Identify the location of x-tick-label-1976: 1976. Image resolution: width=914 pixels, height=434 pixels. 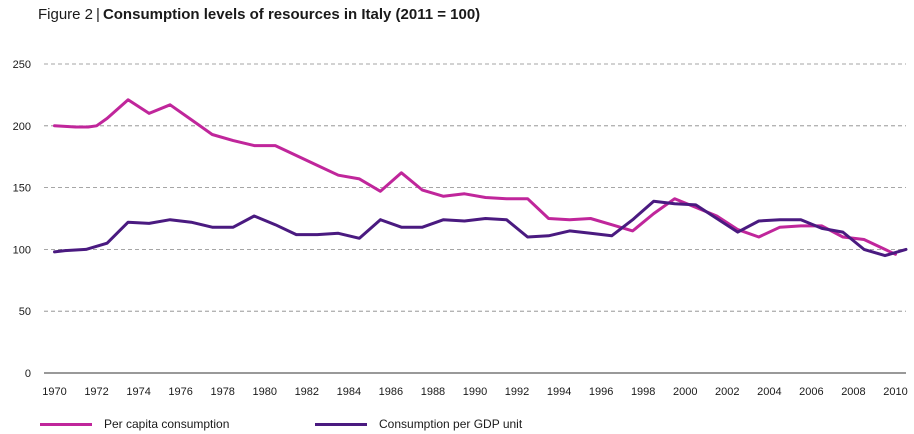
(180, 392).